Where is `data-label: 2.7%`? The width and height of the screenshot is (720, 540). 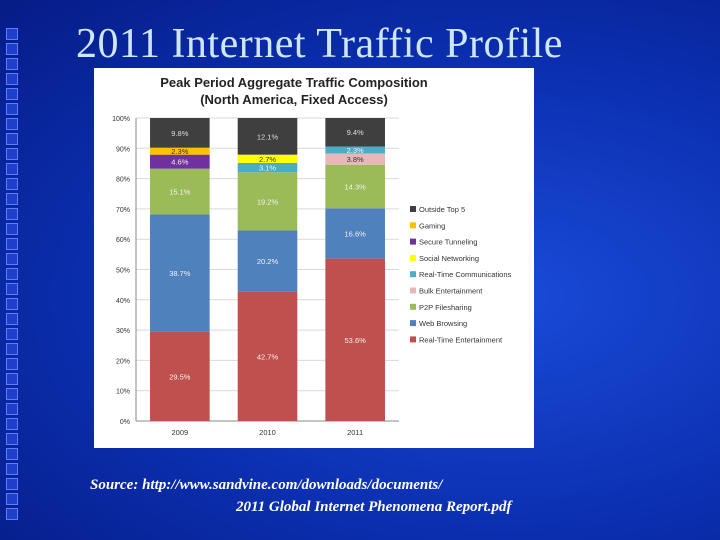 data-label: 2.7% is located at coordinates (267, 159).